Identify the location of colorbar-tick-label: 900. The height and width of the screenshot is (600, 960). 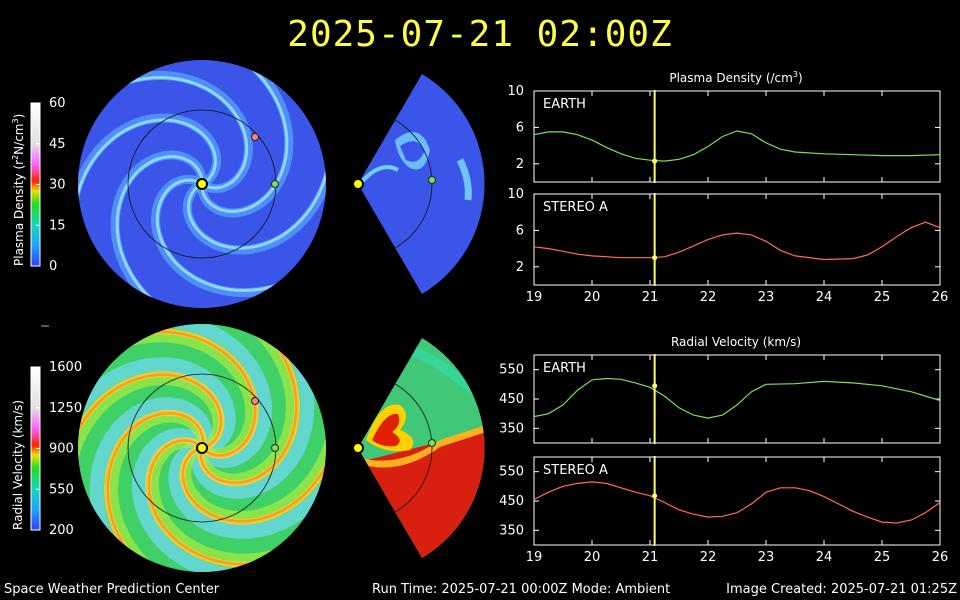
(61, 449).